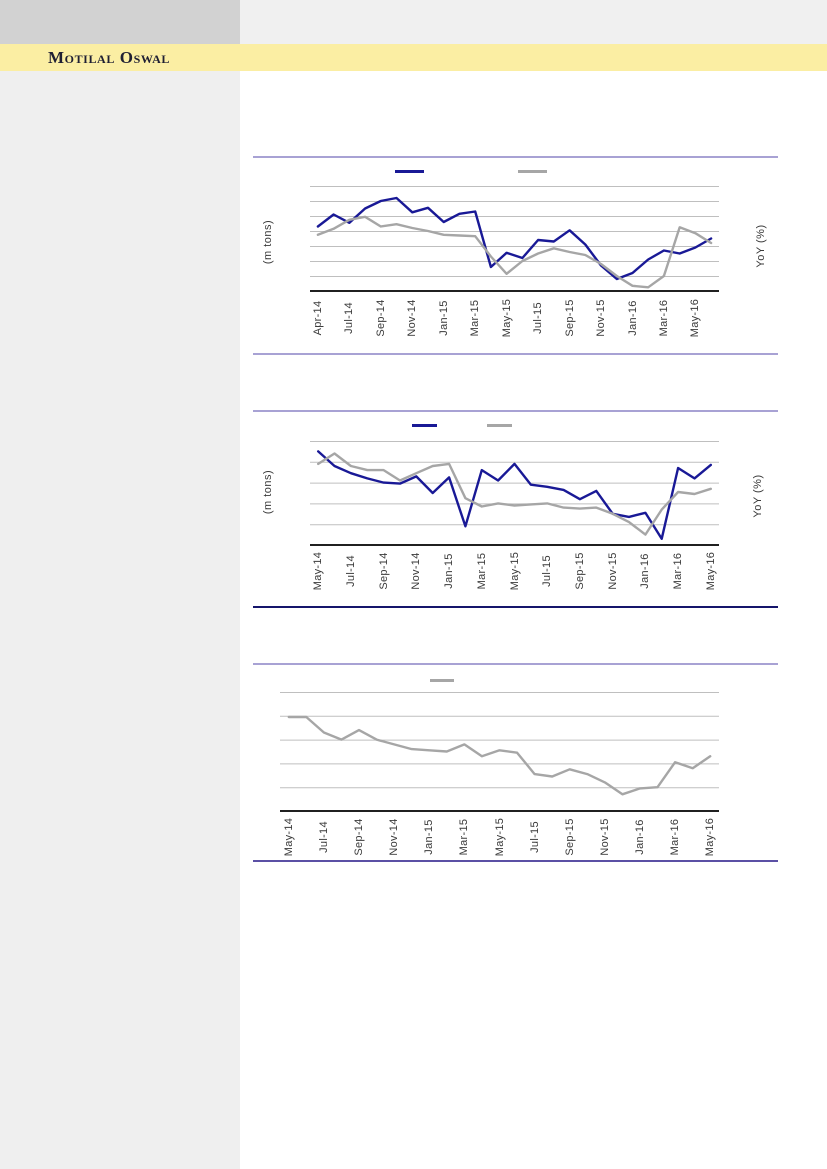 The image size is (827, 1169). I want to click on y-axis-label-left-chart1: (m tons), so click(268, 242).